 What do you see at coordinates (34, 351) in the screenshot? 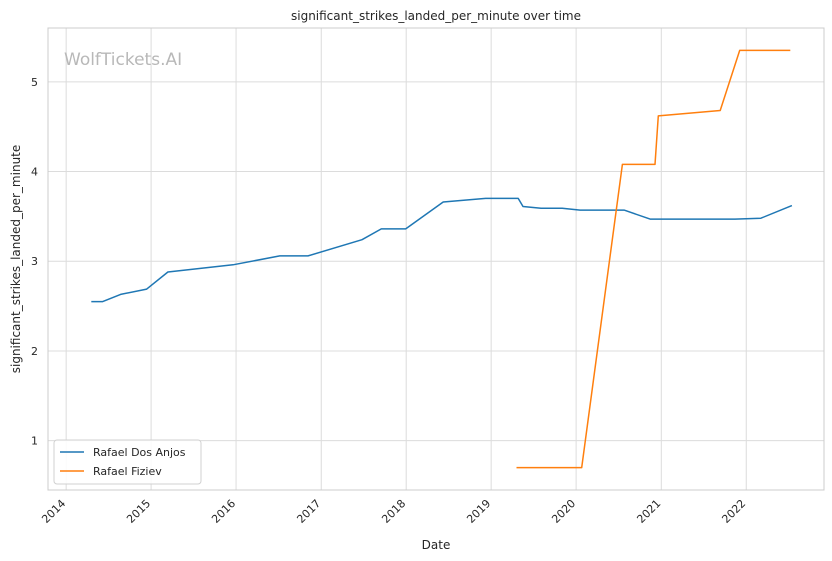
I see `y-tick-label: 2` at bounding box center [34, 351].